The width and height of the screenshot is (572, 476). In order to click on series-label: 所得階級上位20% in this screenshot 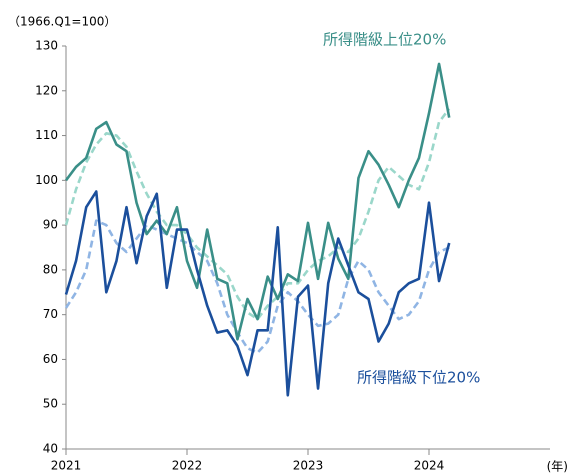, I will do `click(384, 40)`.